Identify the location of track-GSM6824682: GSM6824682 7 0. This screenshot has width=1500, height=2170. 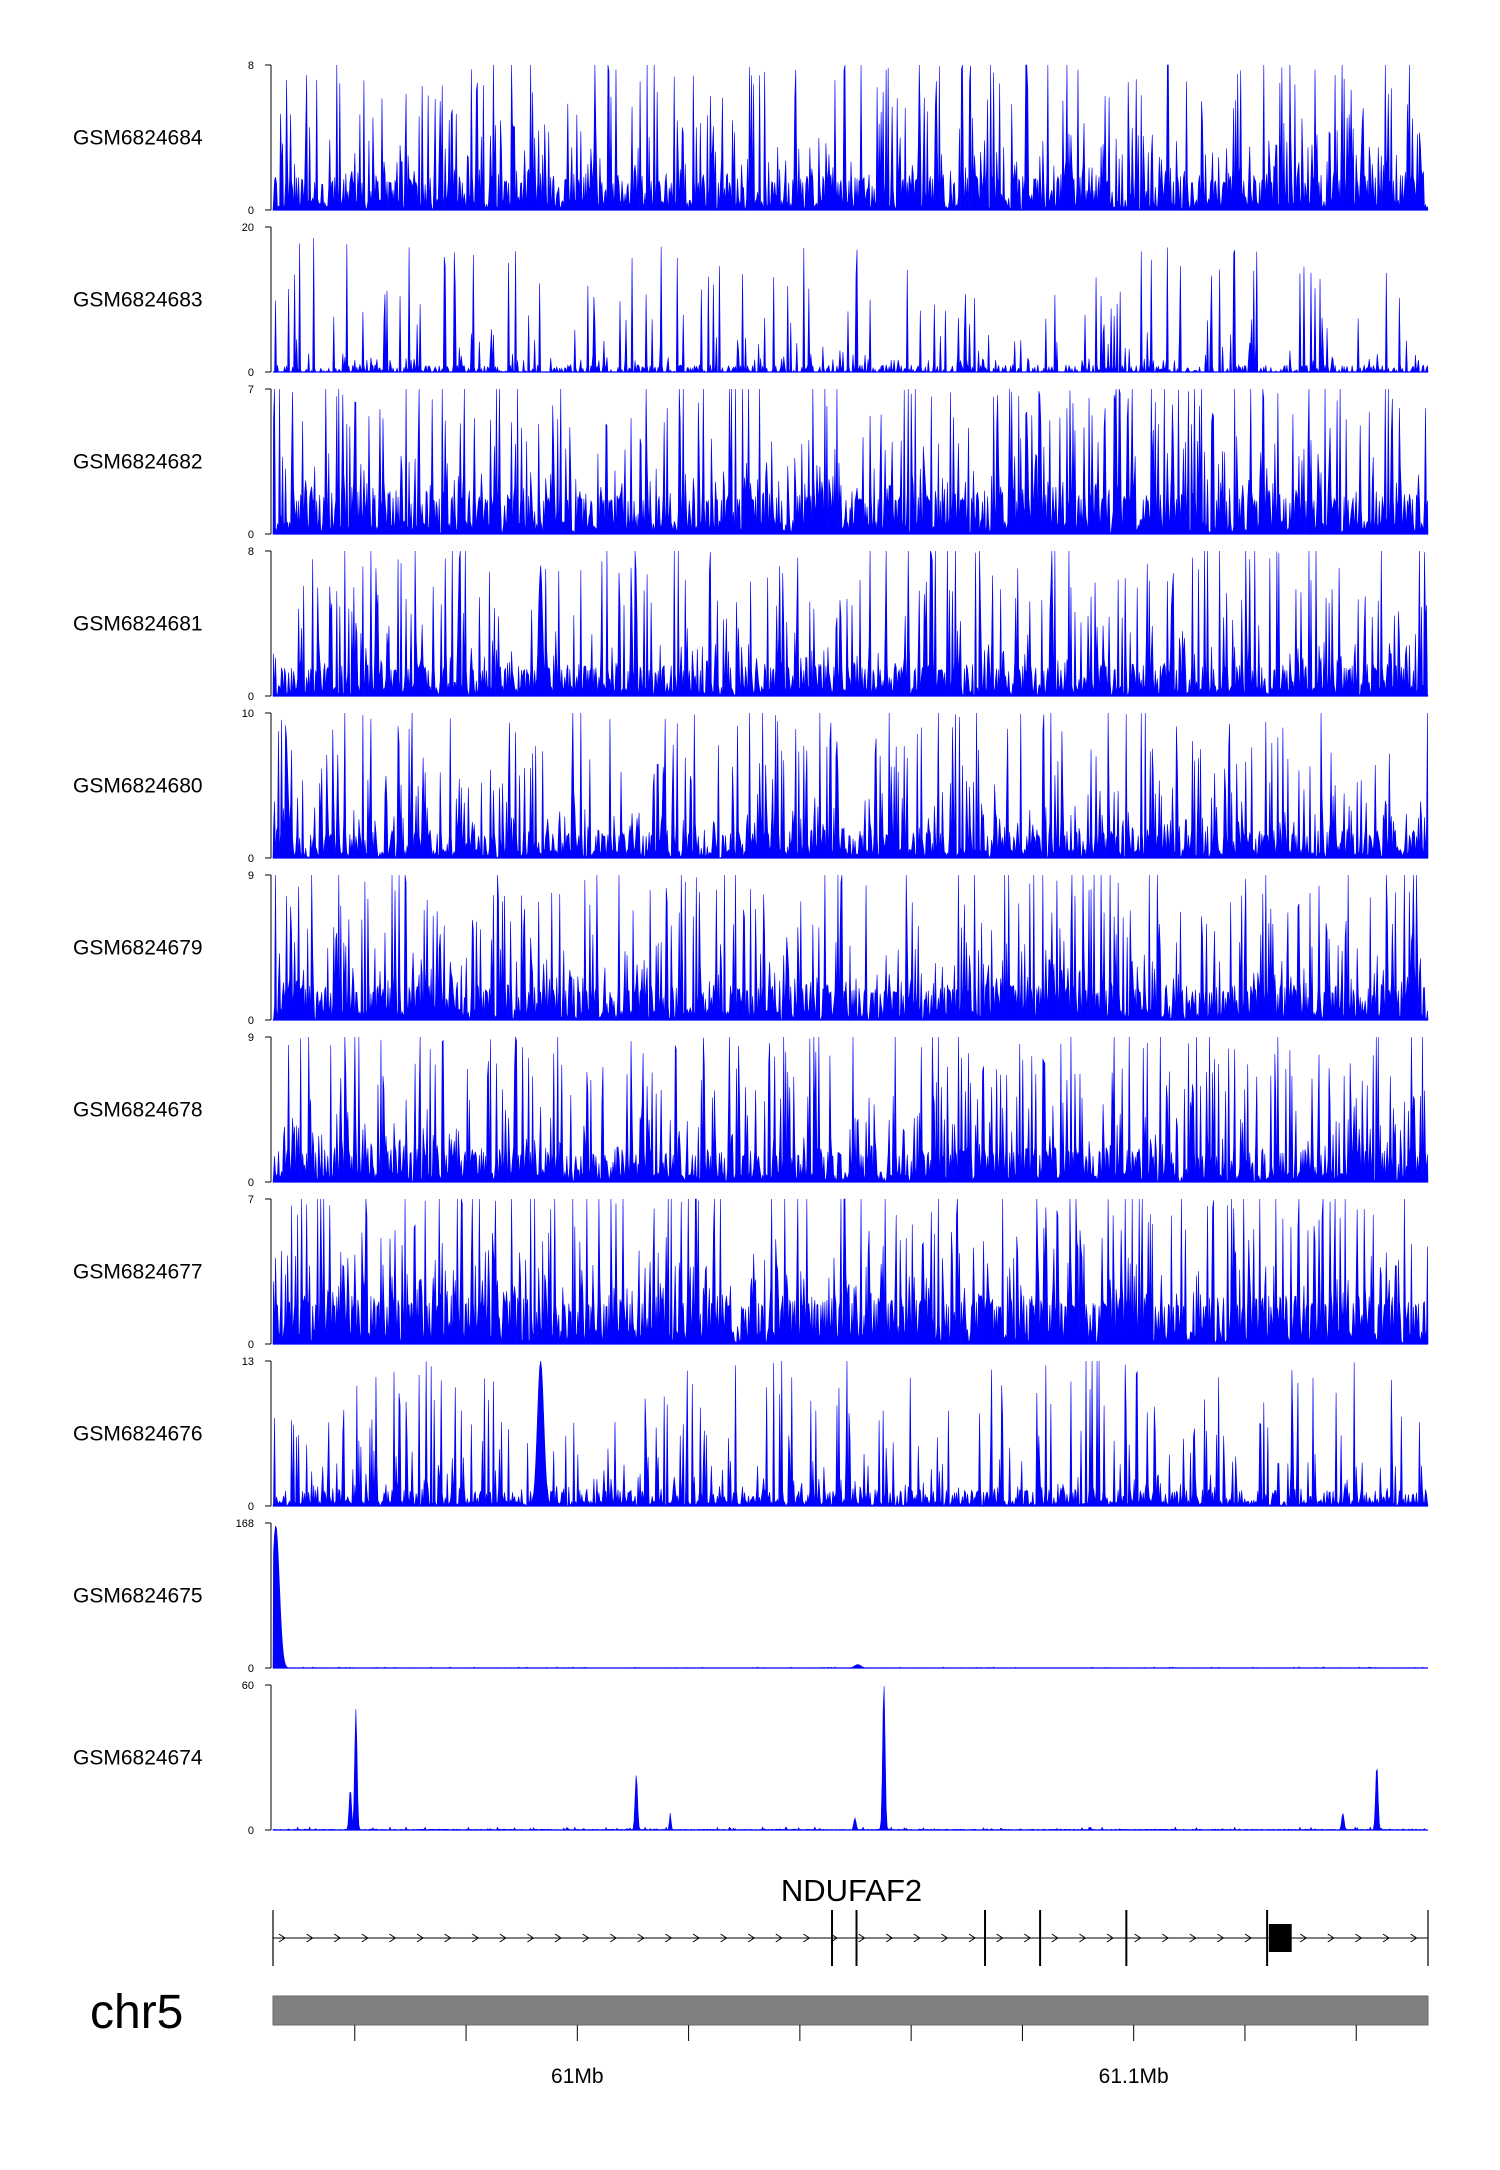
(751, 462).